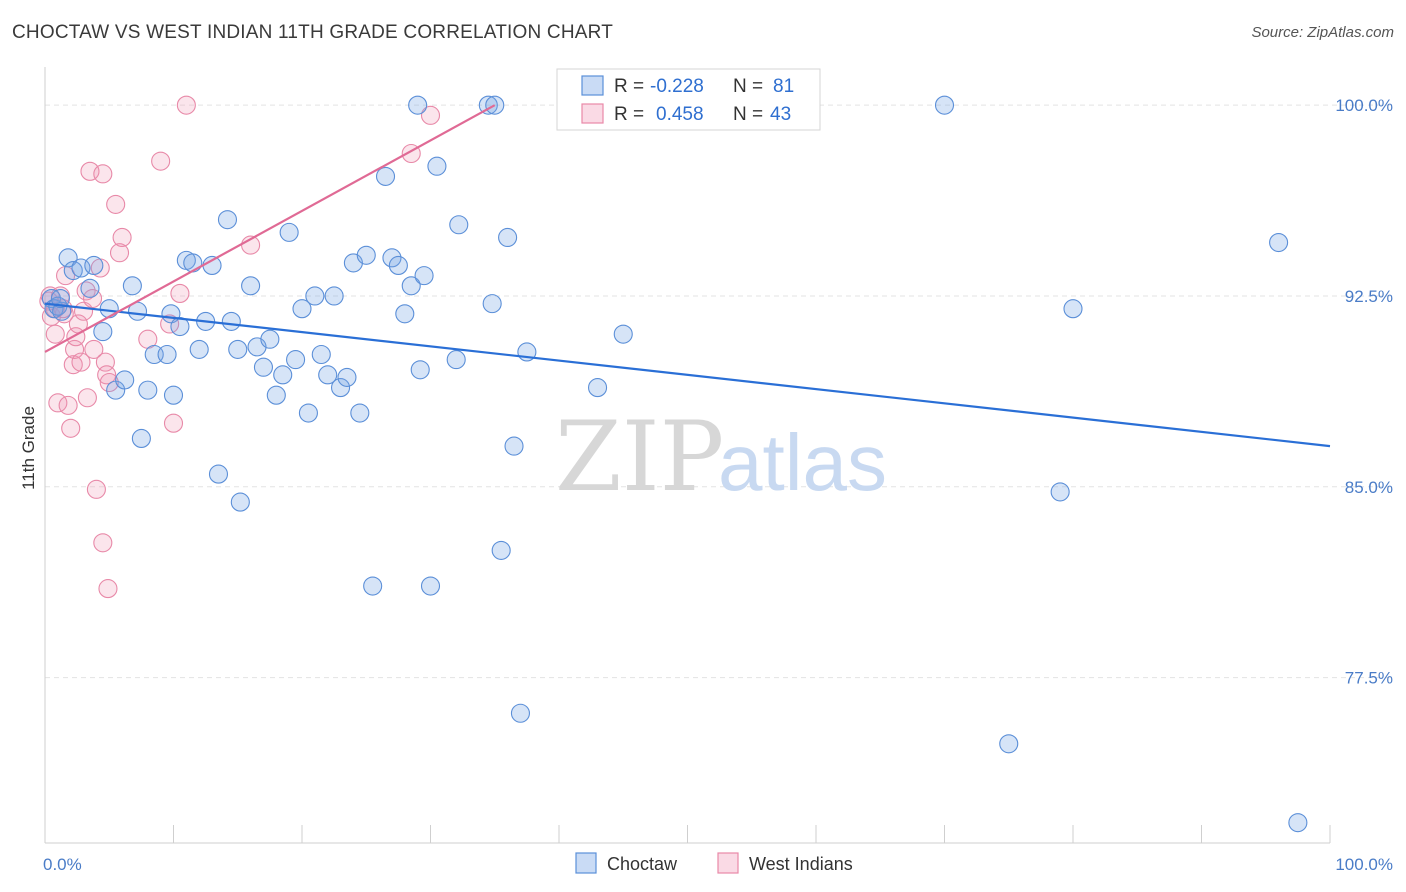 Image resolution: width=1406 pixels, height=892 pixels. Describe the element at coordinates (592, 85) in the screenshot. I see `legend-swatch-choctaw` at that location.